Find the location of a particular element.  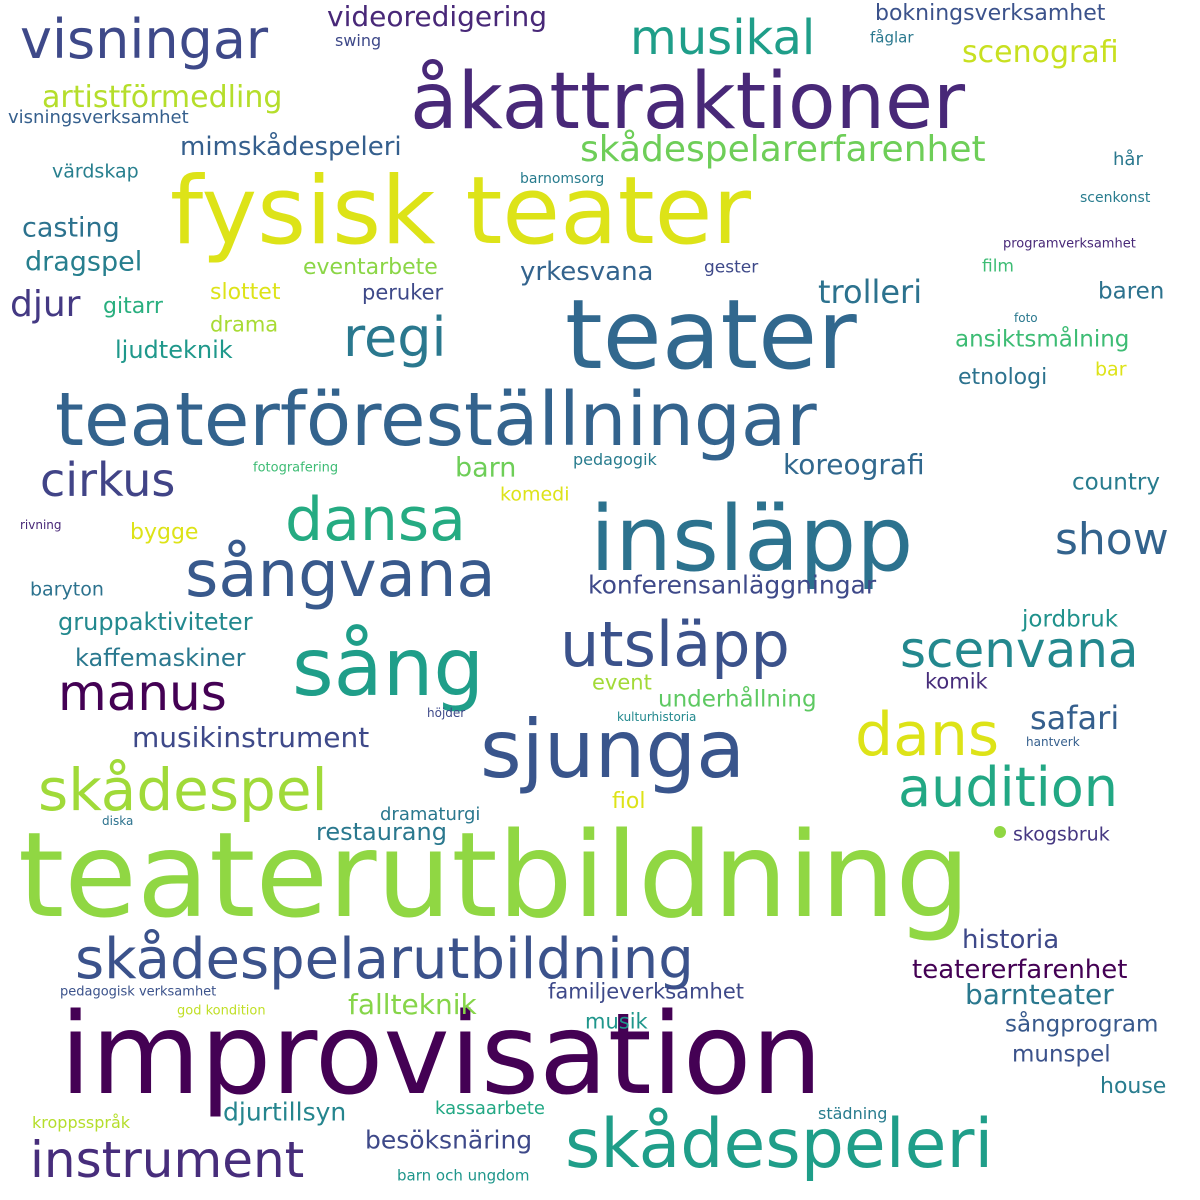

word-cloud-term: komik is located at coordinates (956, 681).